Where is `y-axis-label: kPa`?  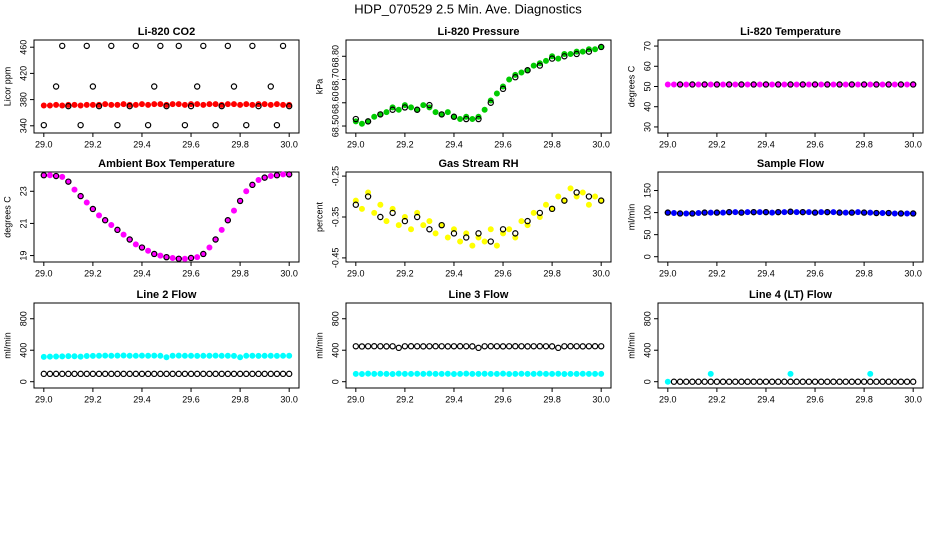 y-axis-label: kPa is located at coordinates (319, 87).